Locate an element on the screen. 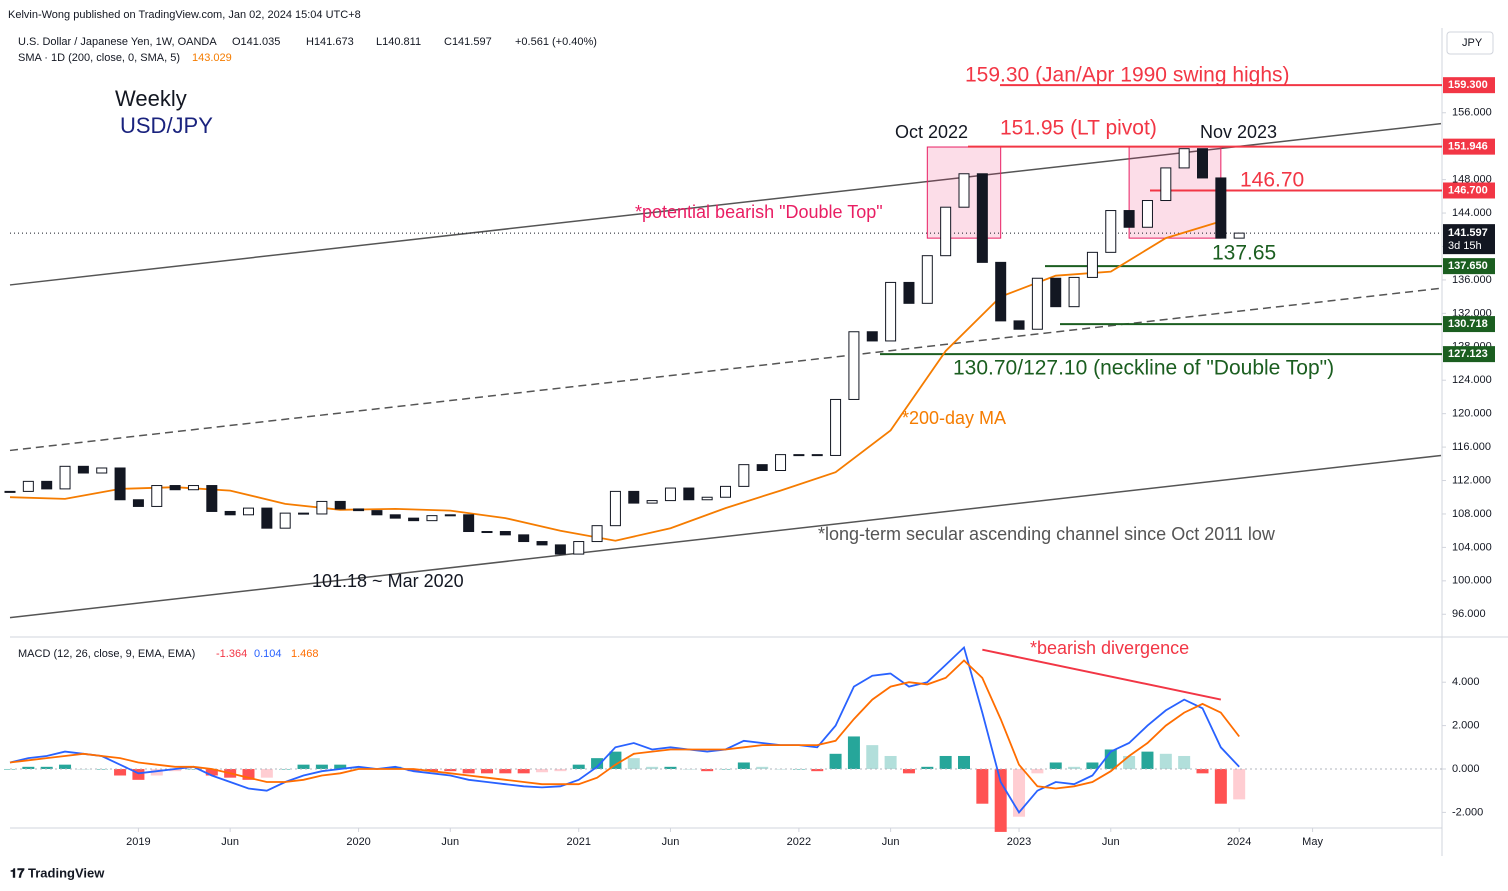 This screenshot has width=1508, height=891. y-tick-label: 100.000 is located at coordinates (1472, 581).